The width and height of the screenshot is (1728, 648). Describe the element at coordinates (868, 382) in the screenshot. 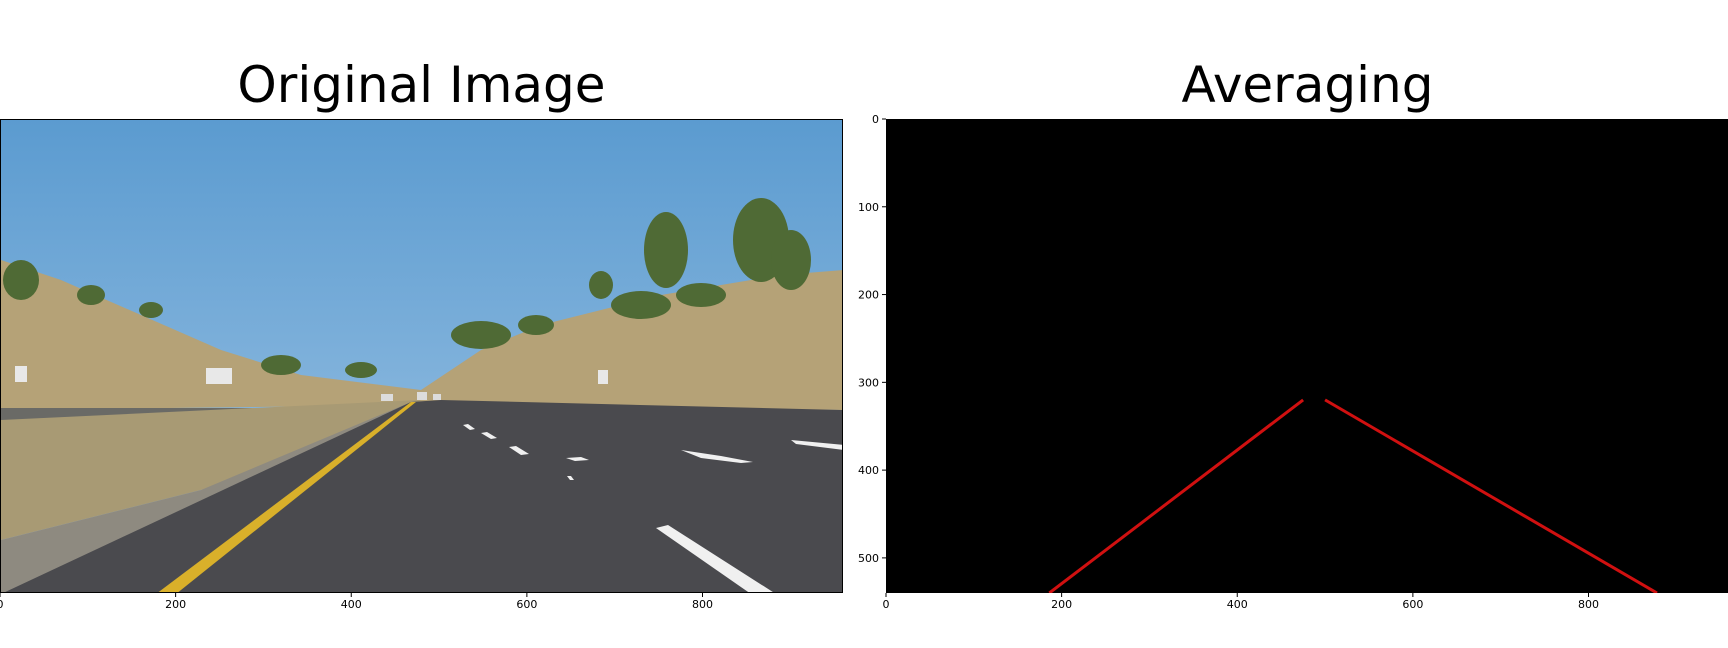

I see `y-tick-label: 300` at that location.